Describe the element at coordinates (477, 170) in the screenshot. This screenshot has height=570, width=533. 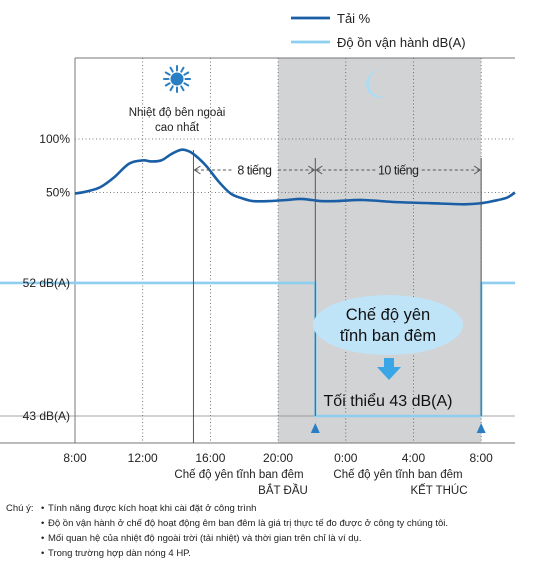
I see `span-10h-arrow-right` at that location.